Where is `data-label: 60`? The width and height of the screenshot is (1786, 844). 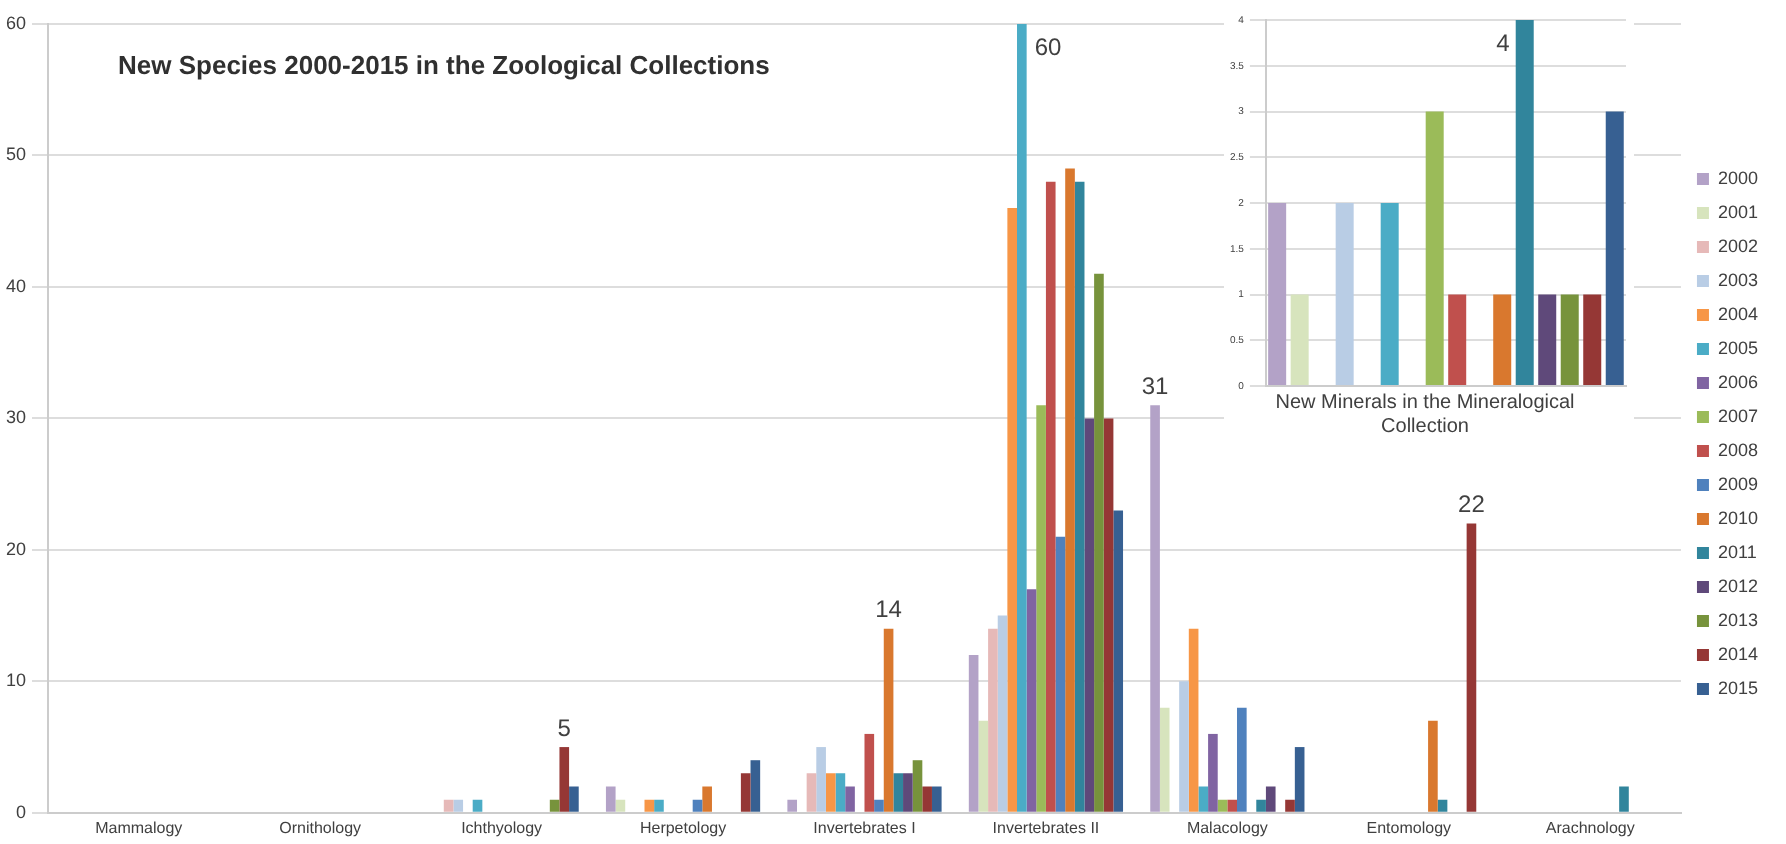
data-label: 60 is located at coordinates (1048, 46).